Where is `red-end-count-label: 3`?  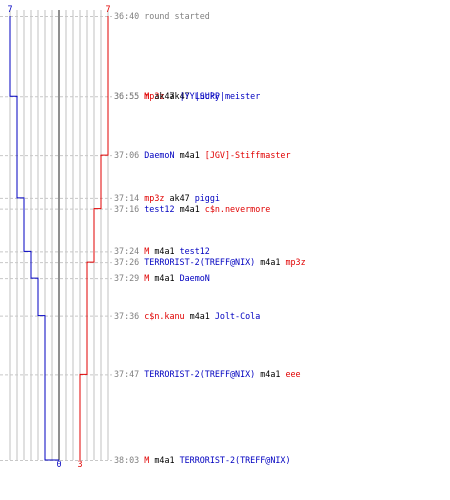 red-end-count-label: 3 is located at coordinates (79, 464).